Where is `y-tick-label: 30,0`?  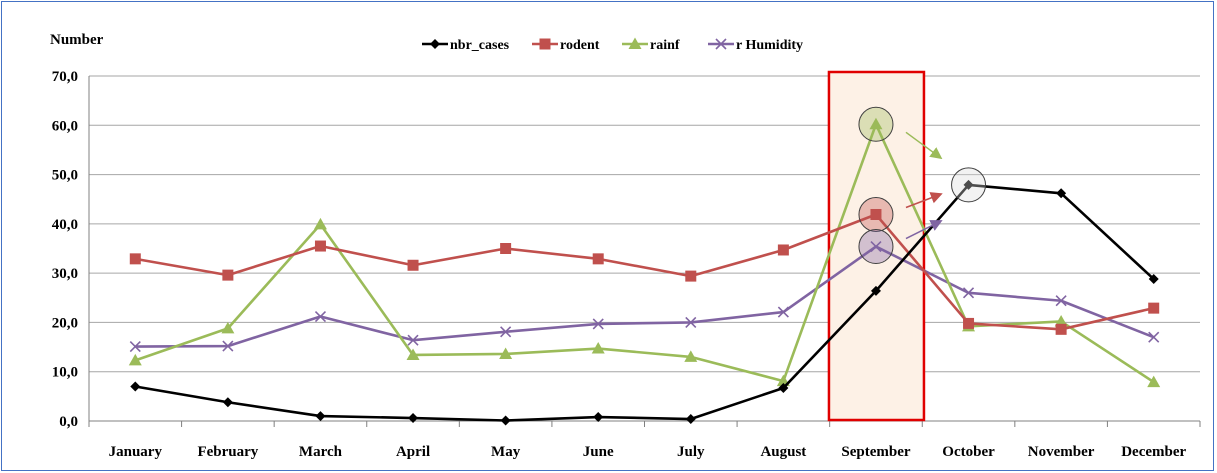 y-tick-label: 30,0 is located at coordinates (65, 274).